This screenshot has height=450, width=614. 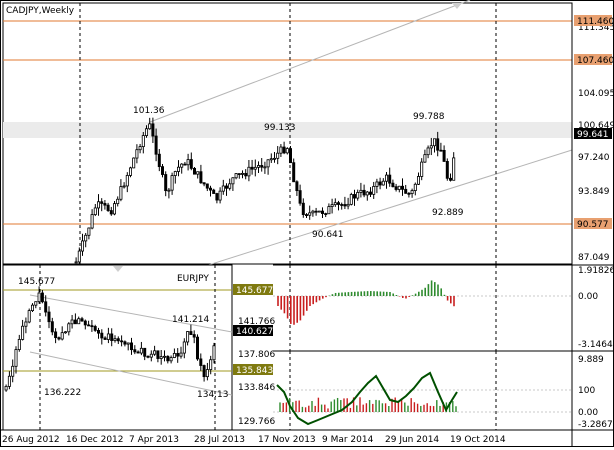 I want to click on stoch-scale: 0.00, so click(x=588, y=413).